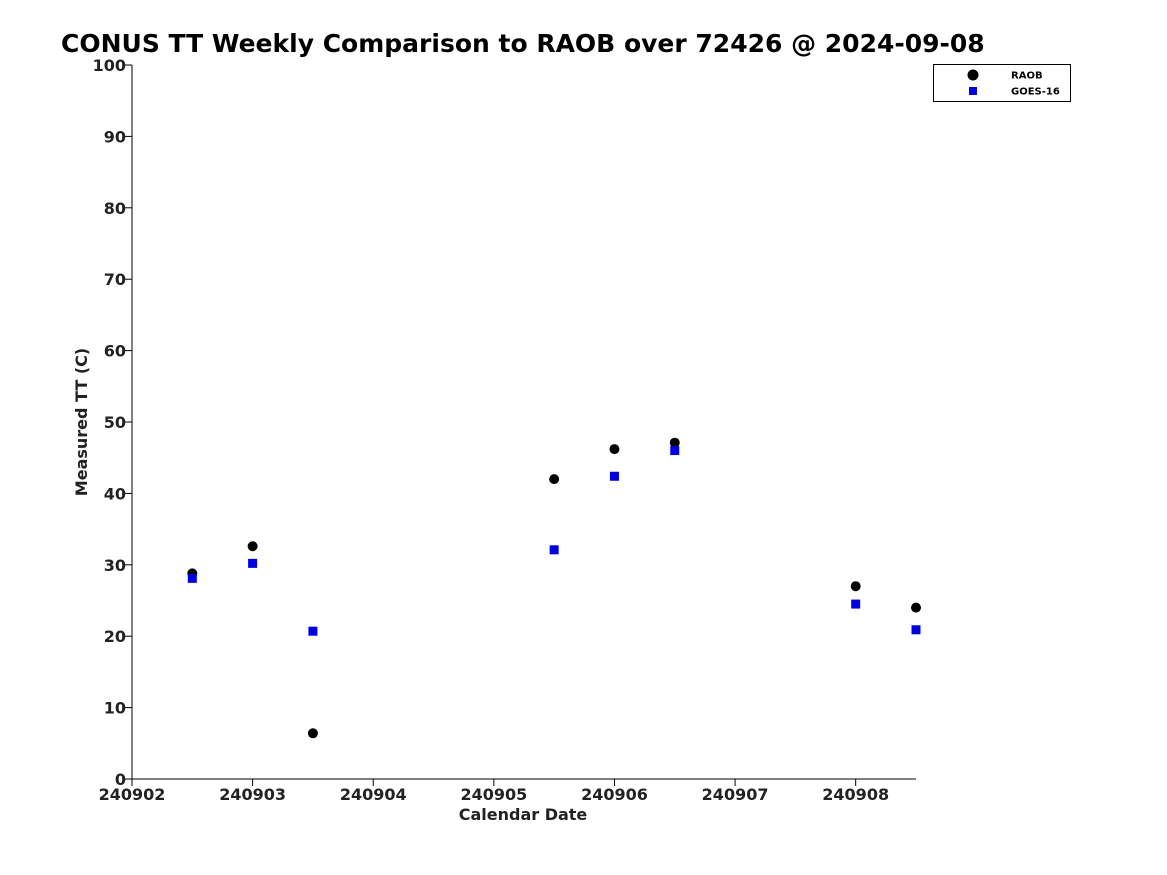 The width and height of the screenshot is (1167, 875). What do you see at coordinates (373, 794) in the screenshot?
I see `x-tick-label: 240904` at bounding box center [373, 794].